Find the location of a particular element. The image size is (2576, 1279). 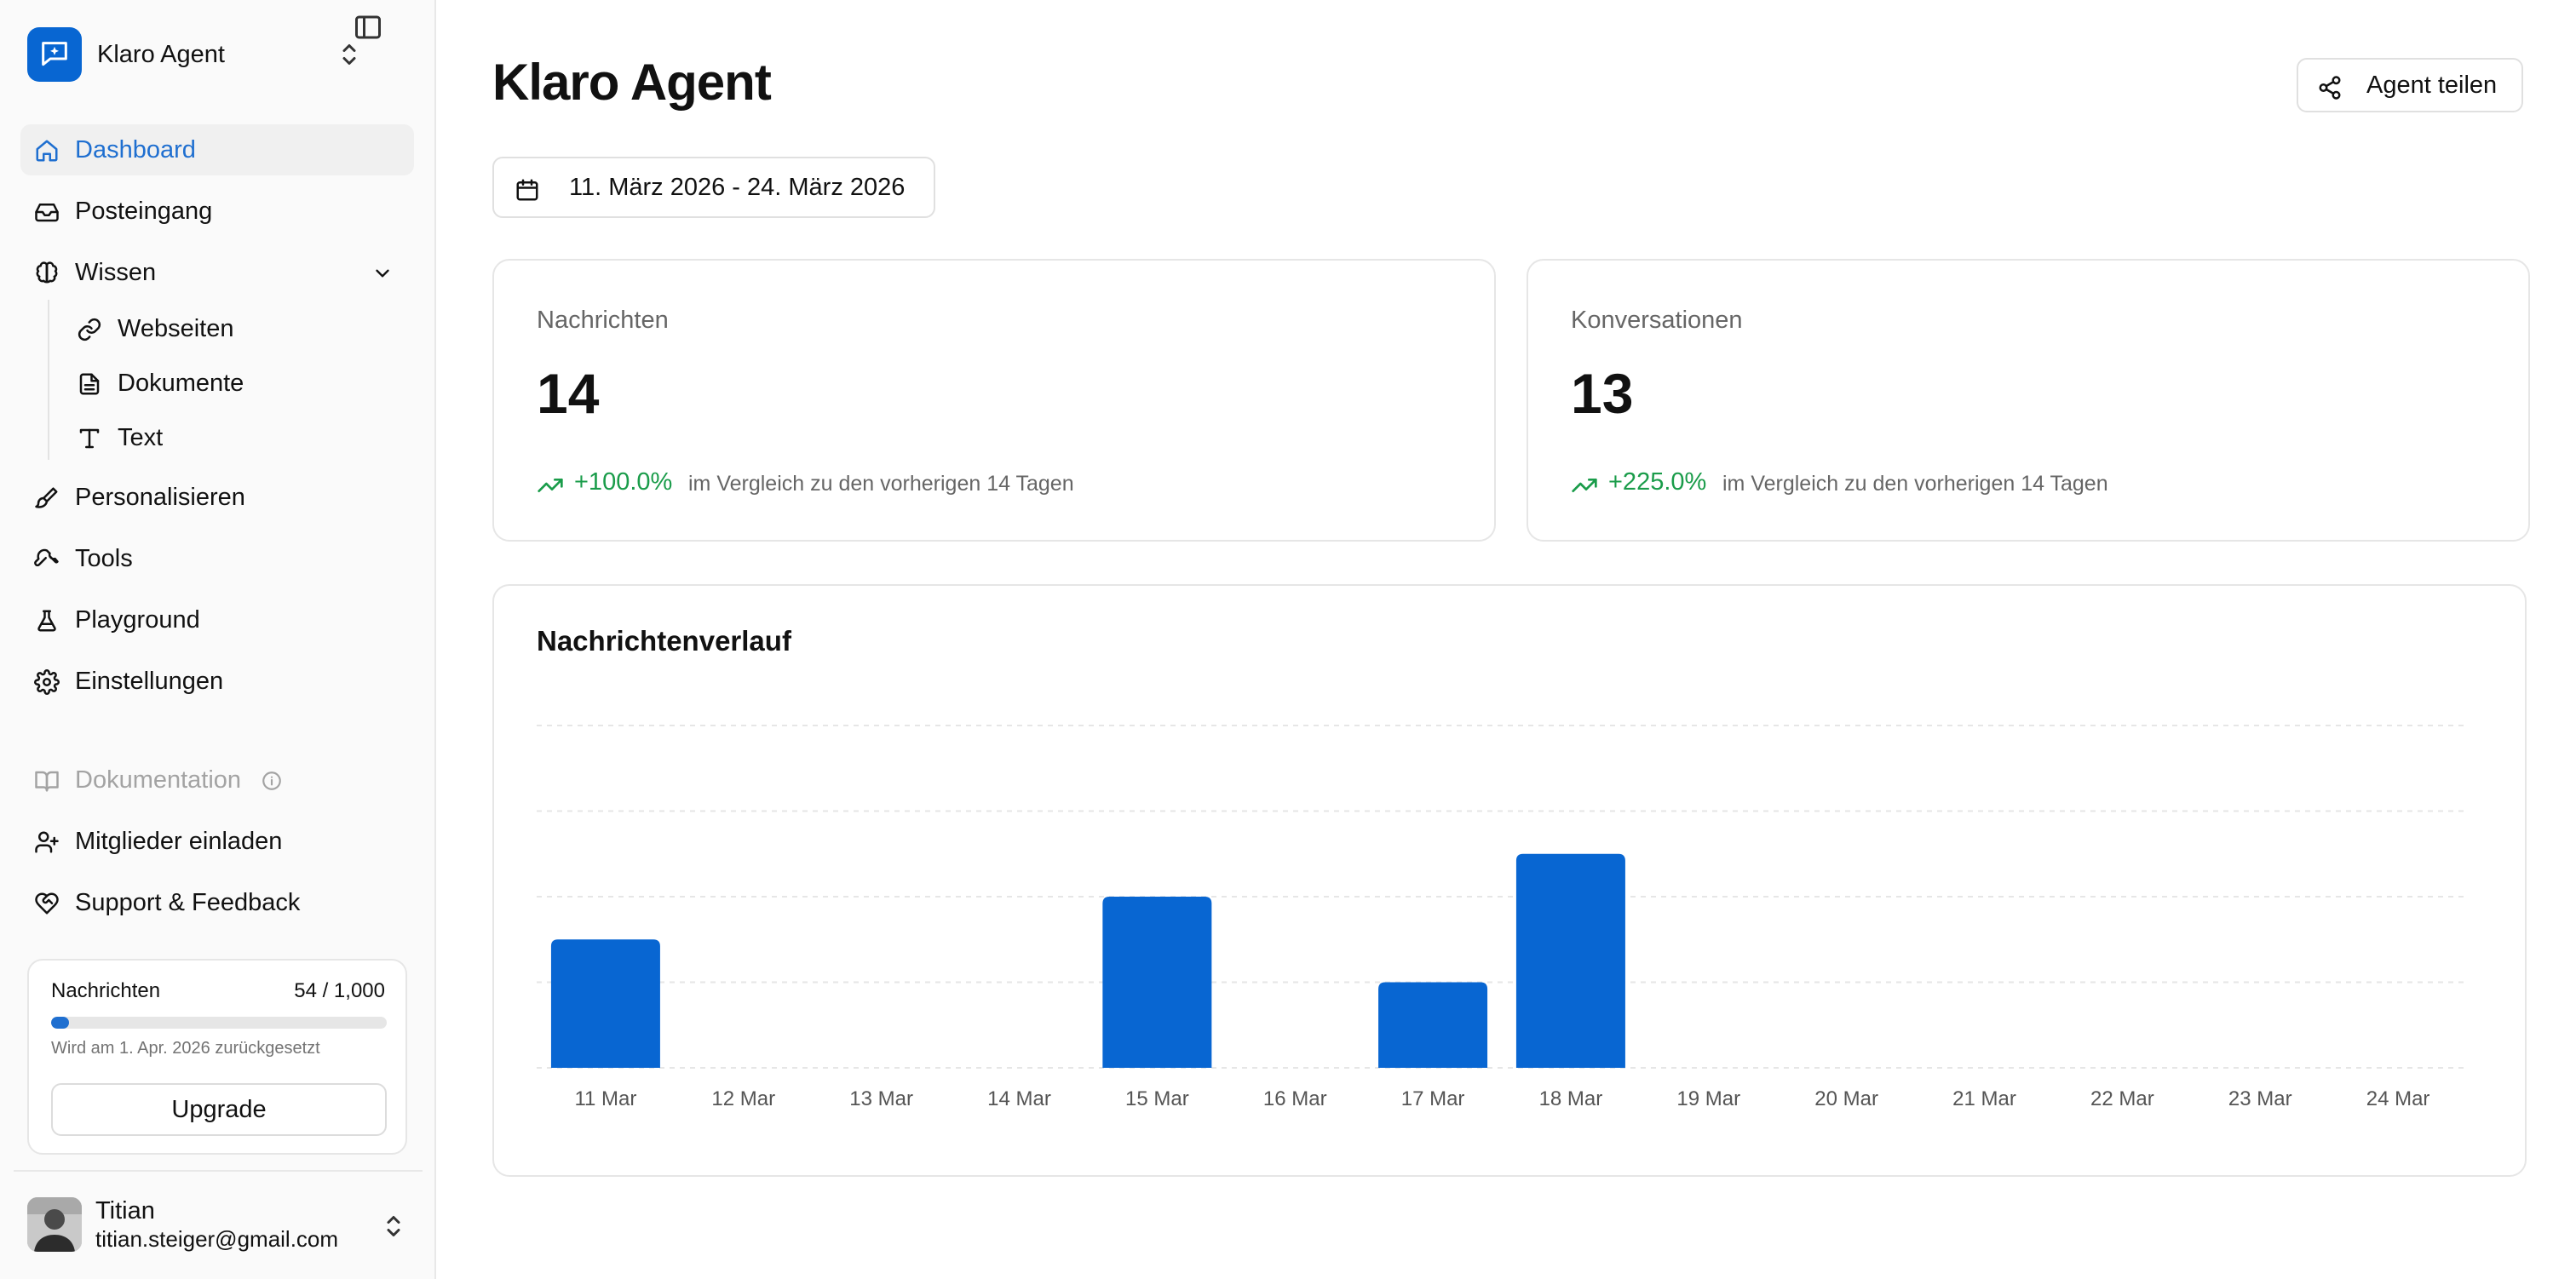

stat-change: +100.0% is located at coordinates (624, 482).